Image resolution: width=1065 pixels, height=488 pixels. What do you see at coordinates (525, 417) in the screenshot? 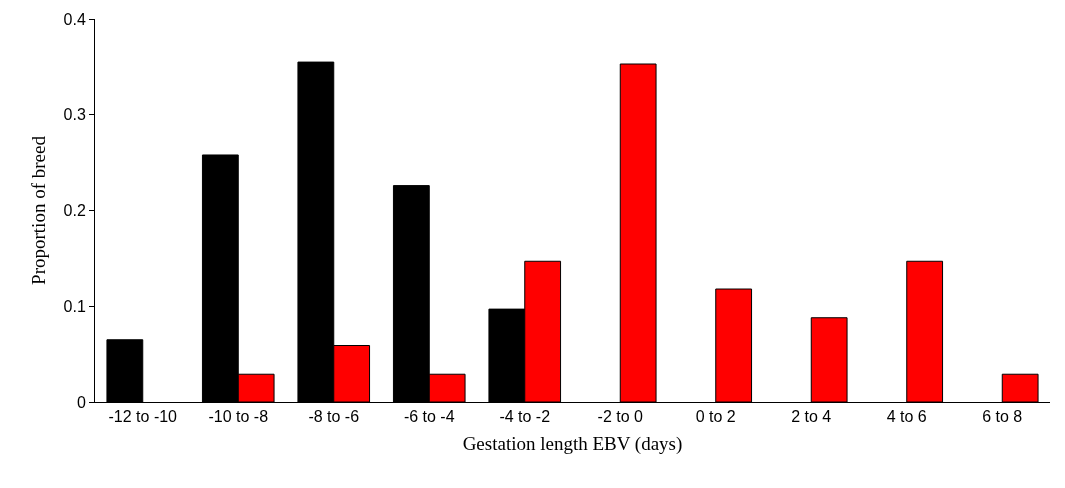
I see `x-tick-label: -4 to -2` at bounding box center [525, 417].